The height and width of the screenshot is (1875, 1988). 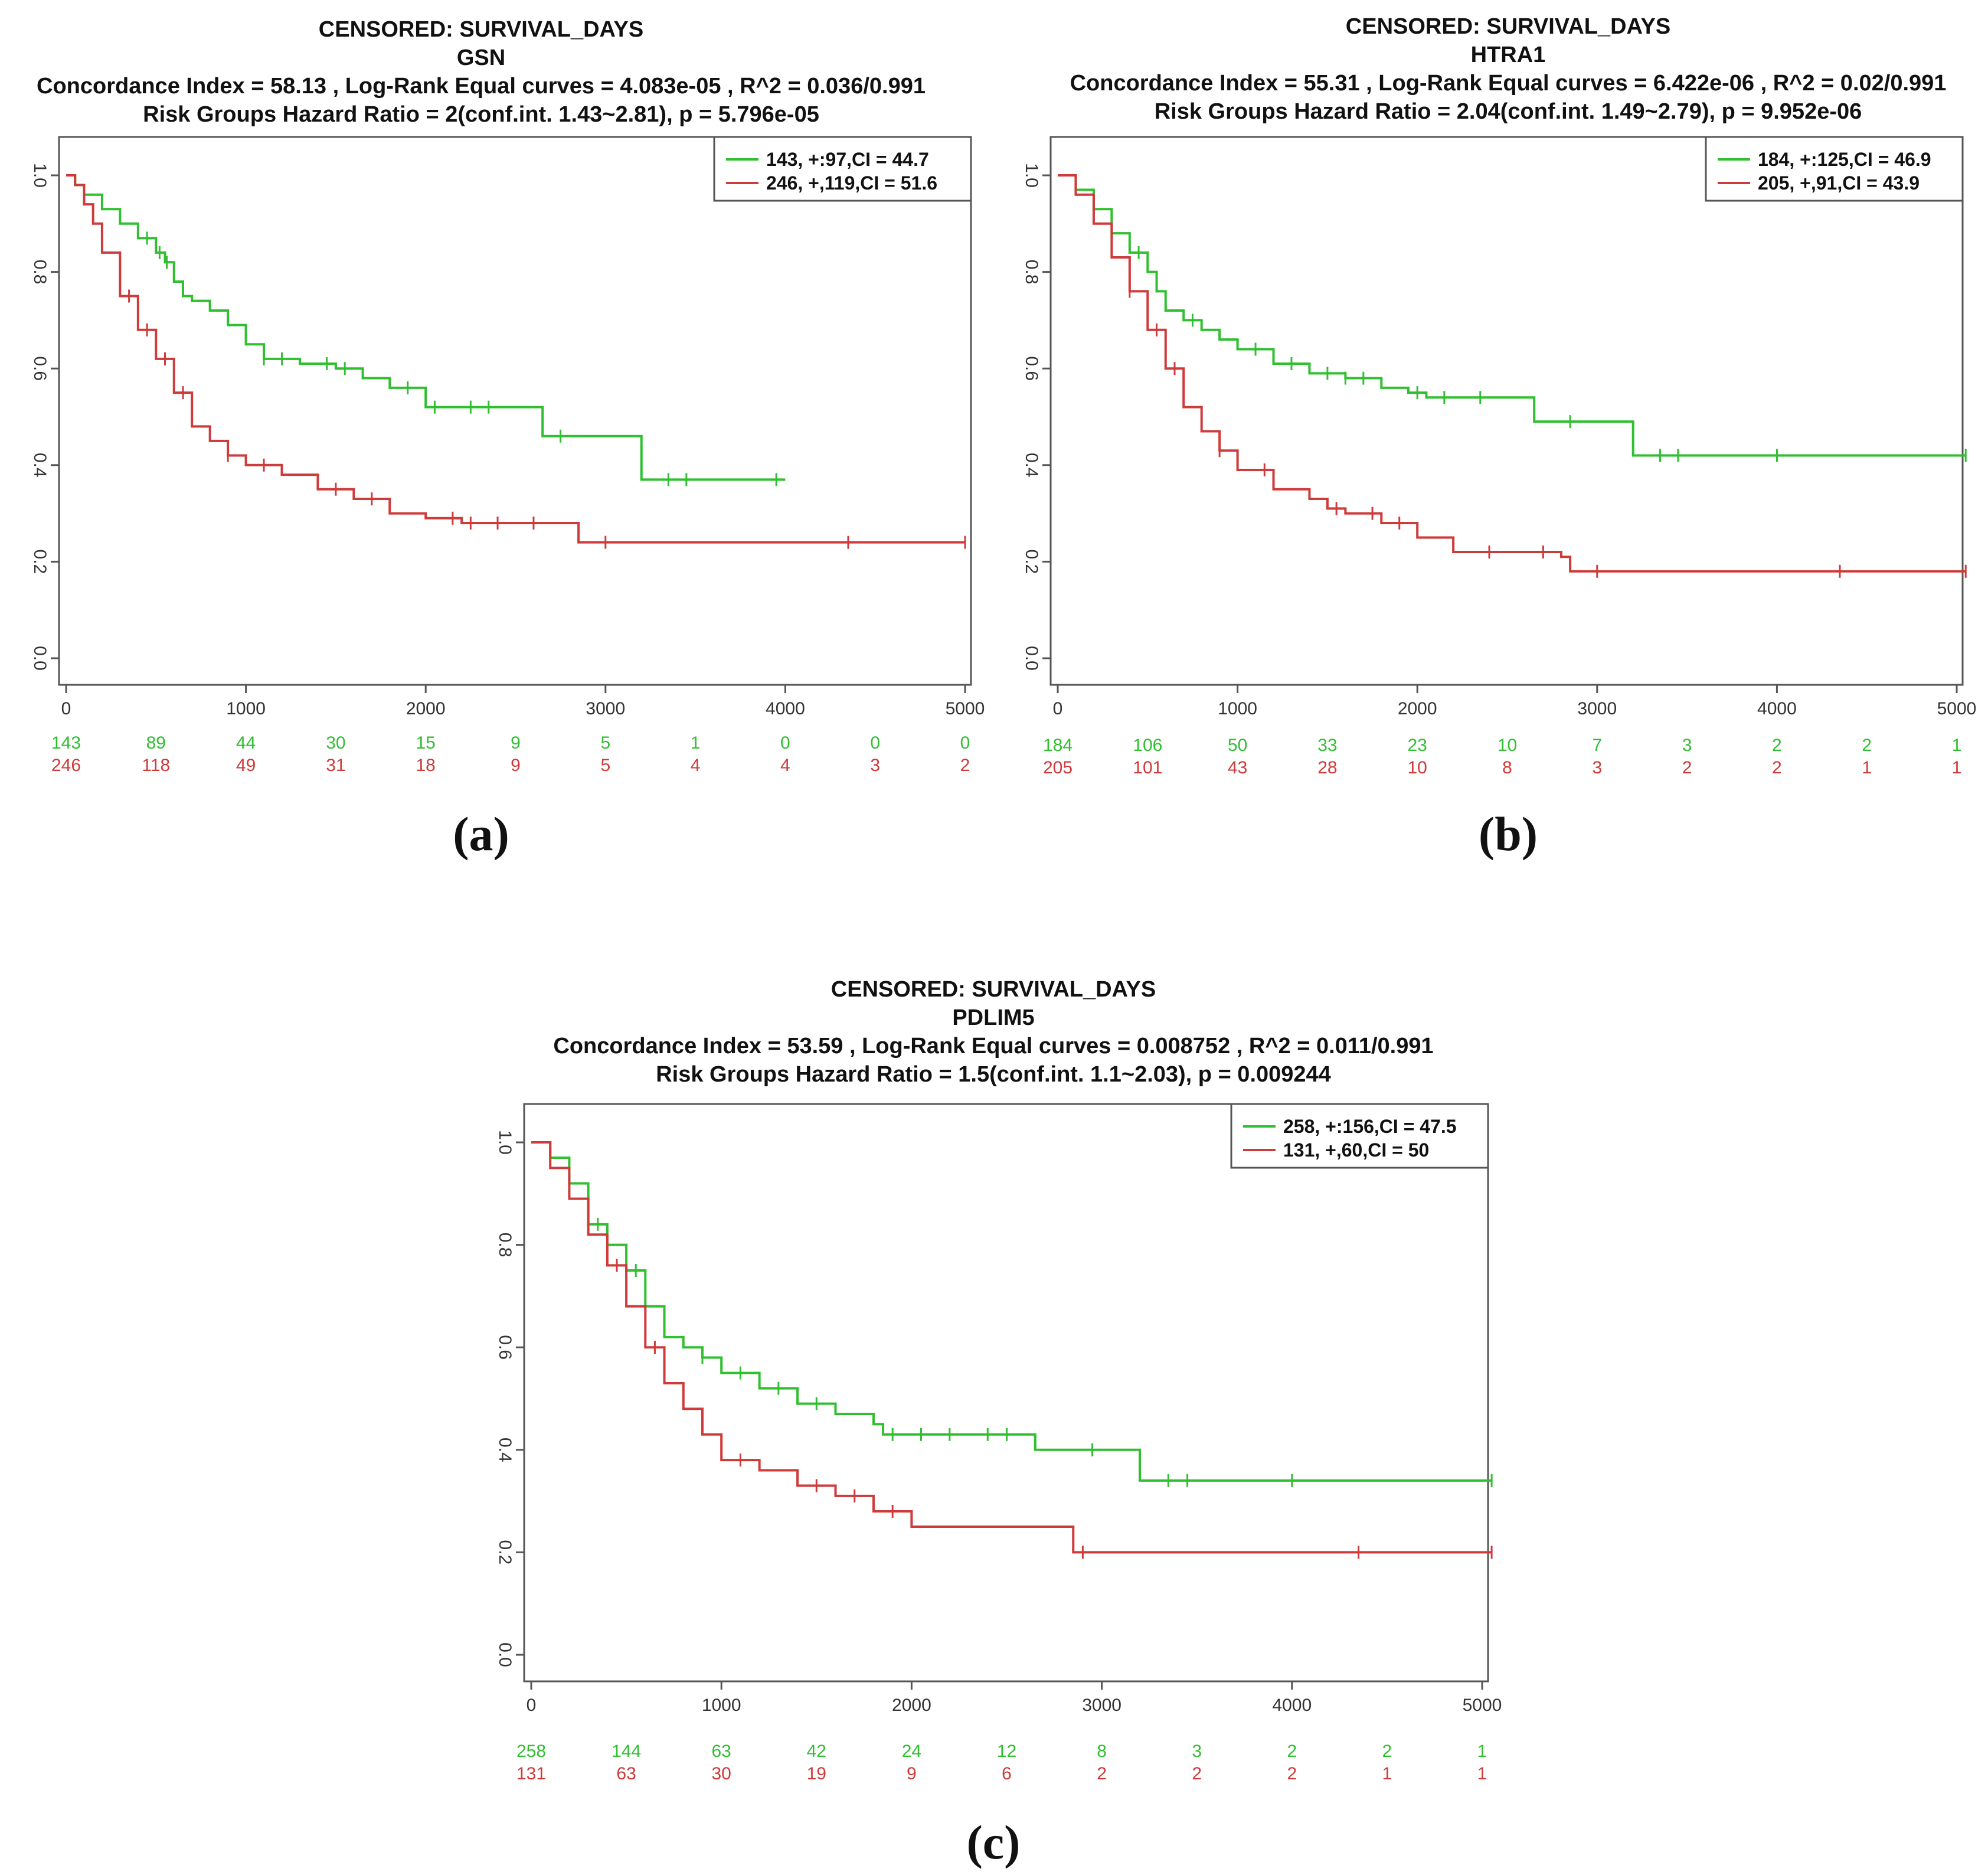 I want to click on legend-entry: 246, +,119,CI = 51.6, so click(x=851, y=183).